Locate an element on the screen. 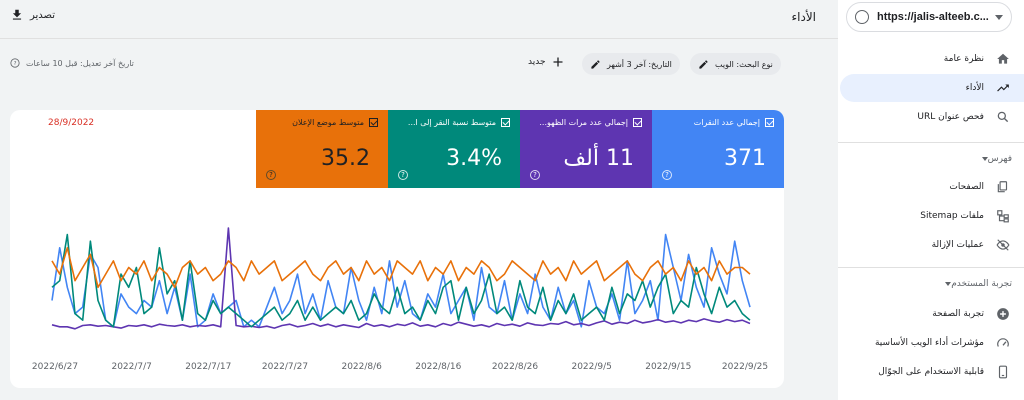 The width and height of the screenshot is (1024, 400). metric-total-impressions: إجمالي عدد مرات الظهو... 11 ألف ? is located at coordinates (586, 149).